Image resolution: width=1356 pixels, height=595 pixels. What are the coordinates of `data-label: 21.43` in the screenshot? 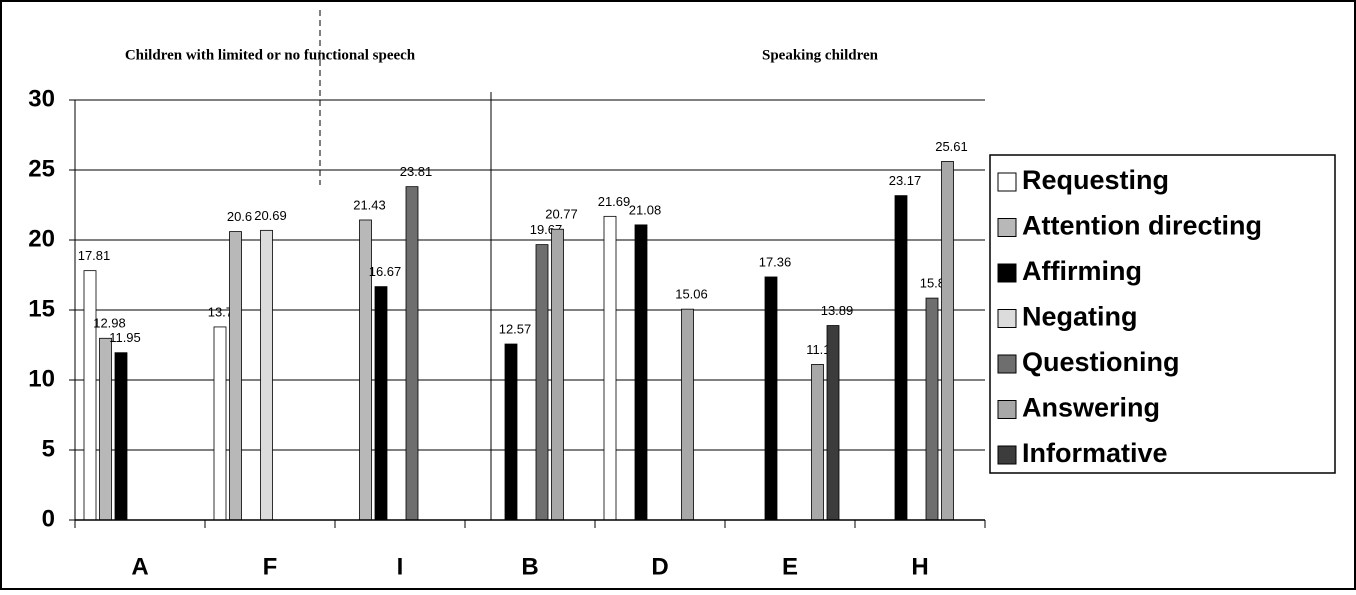 It's located at (369, 204).